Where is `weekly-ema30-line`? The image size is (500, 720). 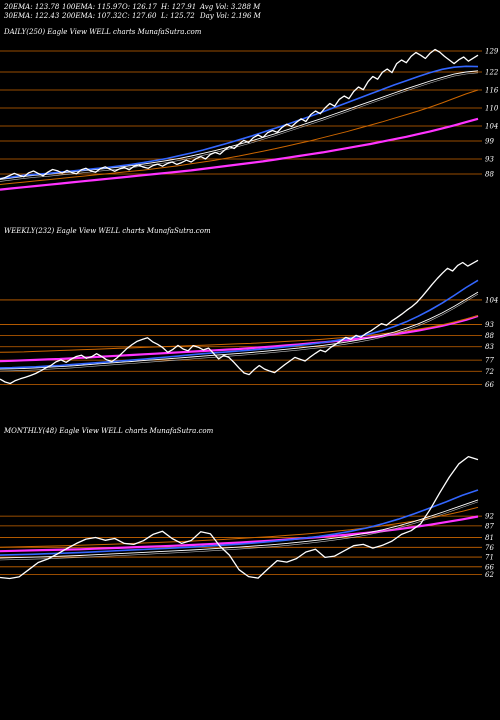 weekly-ema30-line is located at coordinates (239, 330).